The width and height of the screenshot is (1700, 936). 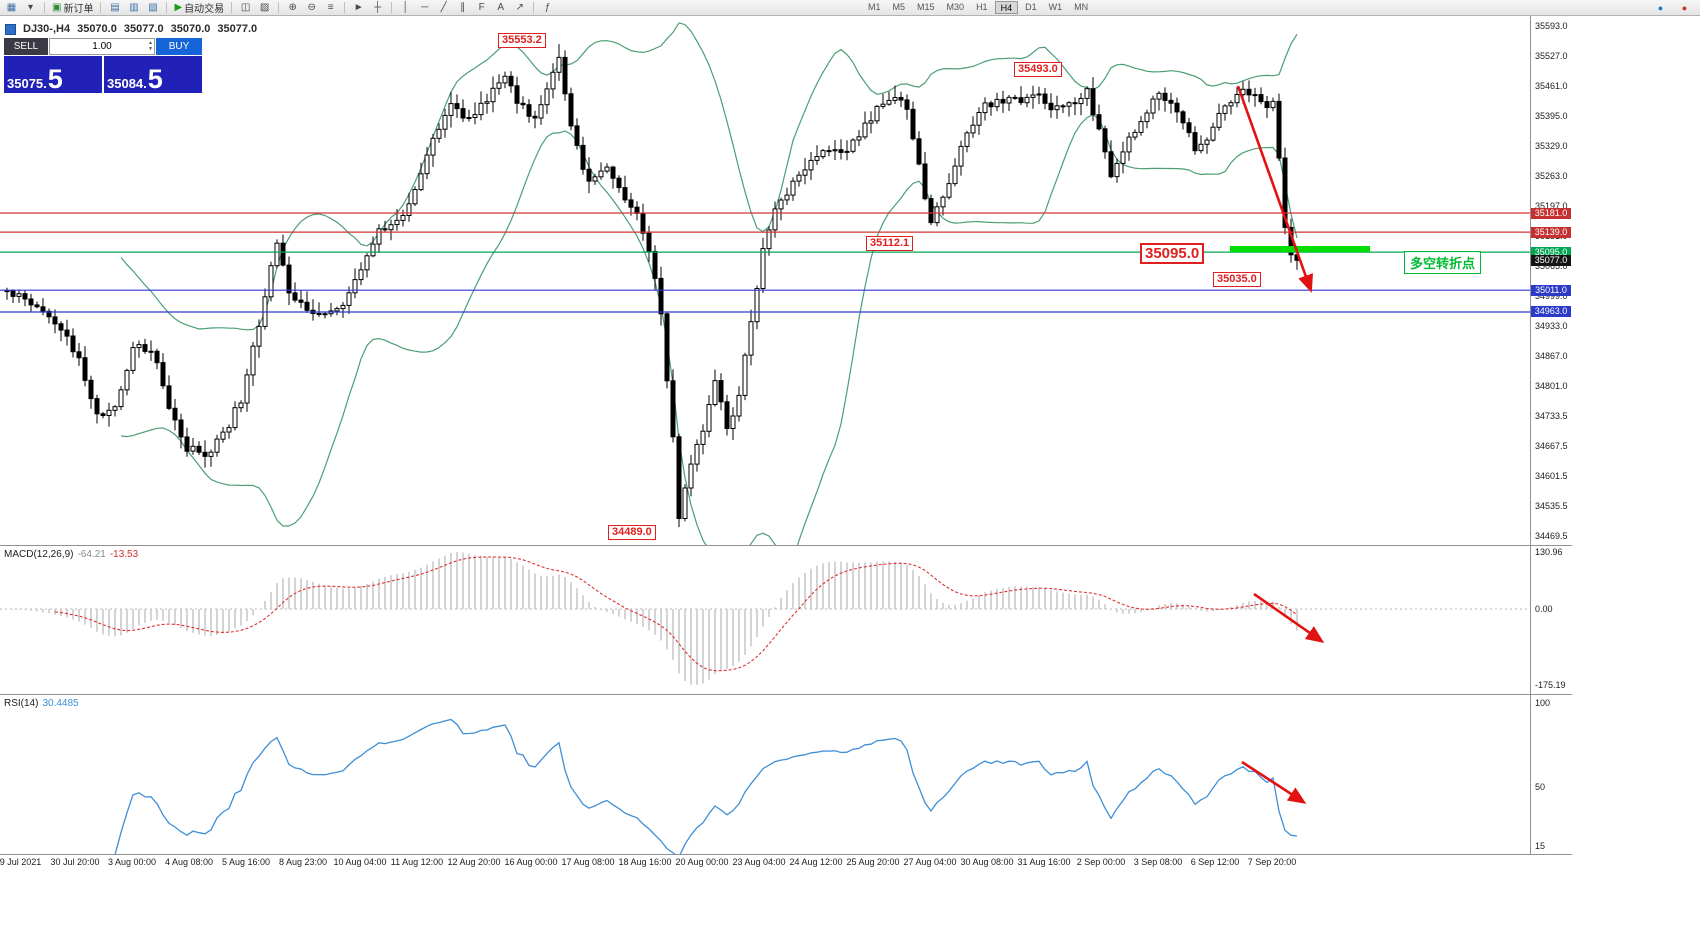 I want to click on horizontal-line-icon: ─, so click(x=425, y=7).